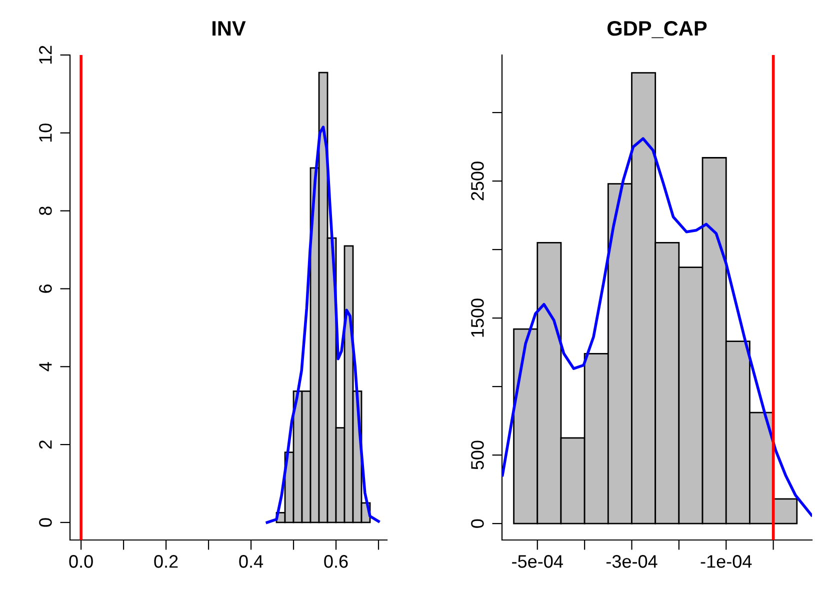 This screenshot has width=815, height=604. Describe the element at coordinates (45, 288) in the screenshot. I see `y-tick-label: 6` at that location.